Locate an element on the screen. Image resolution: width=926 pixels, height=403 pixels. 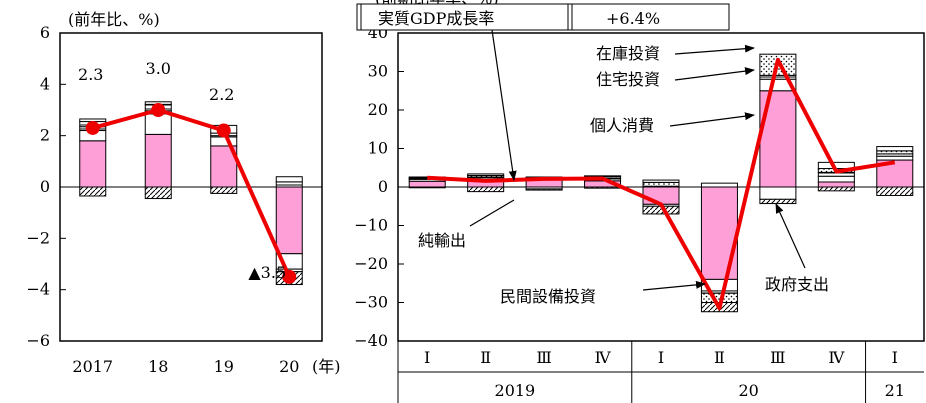
annotation-net-exports: 純輸出 is located at coordinates (442, 240).